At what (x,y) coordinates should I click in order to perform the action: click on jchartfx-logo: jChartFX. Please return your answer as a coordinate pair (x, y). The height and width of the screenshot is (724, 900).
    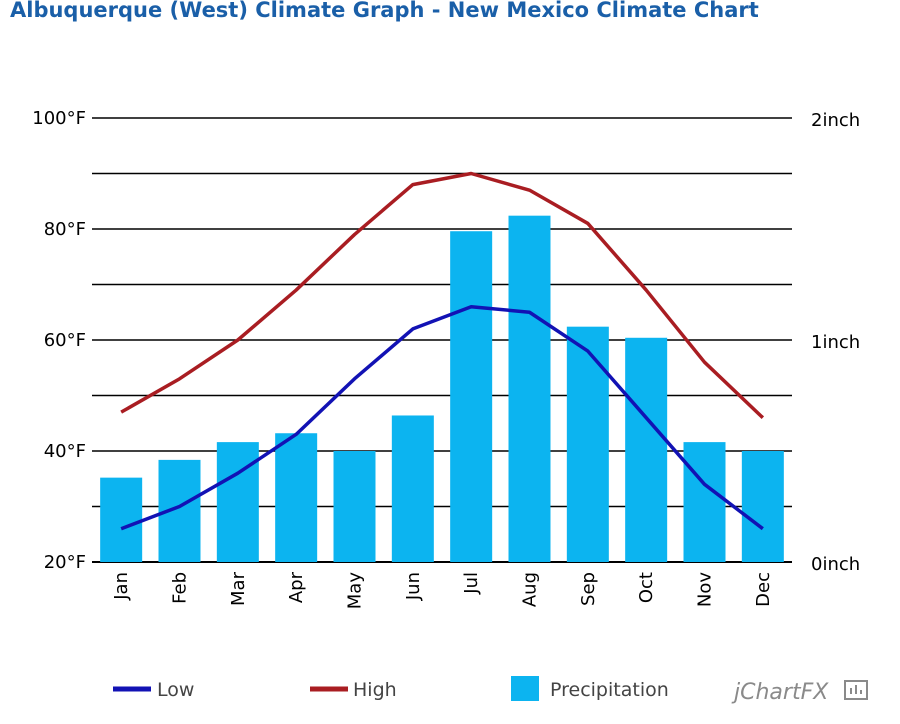
    Looking at the image, I should click on (799, 692).